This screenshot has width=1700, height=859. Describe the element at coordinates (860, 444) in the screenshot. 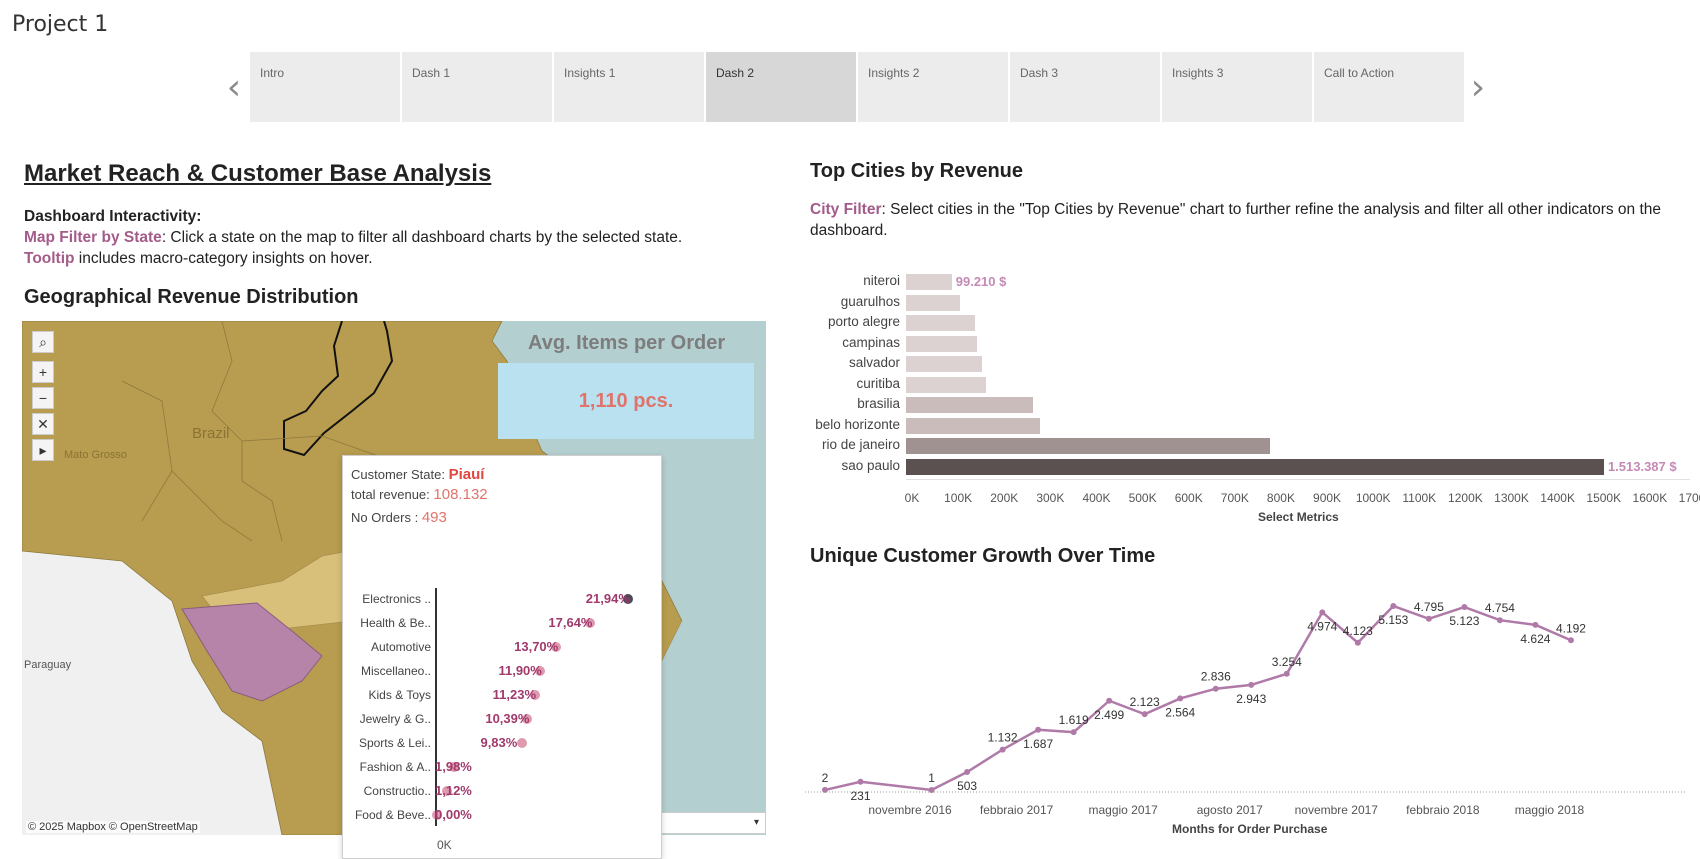

I see `city-label: rio de janeiro` at that location.